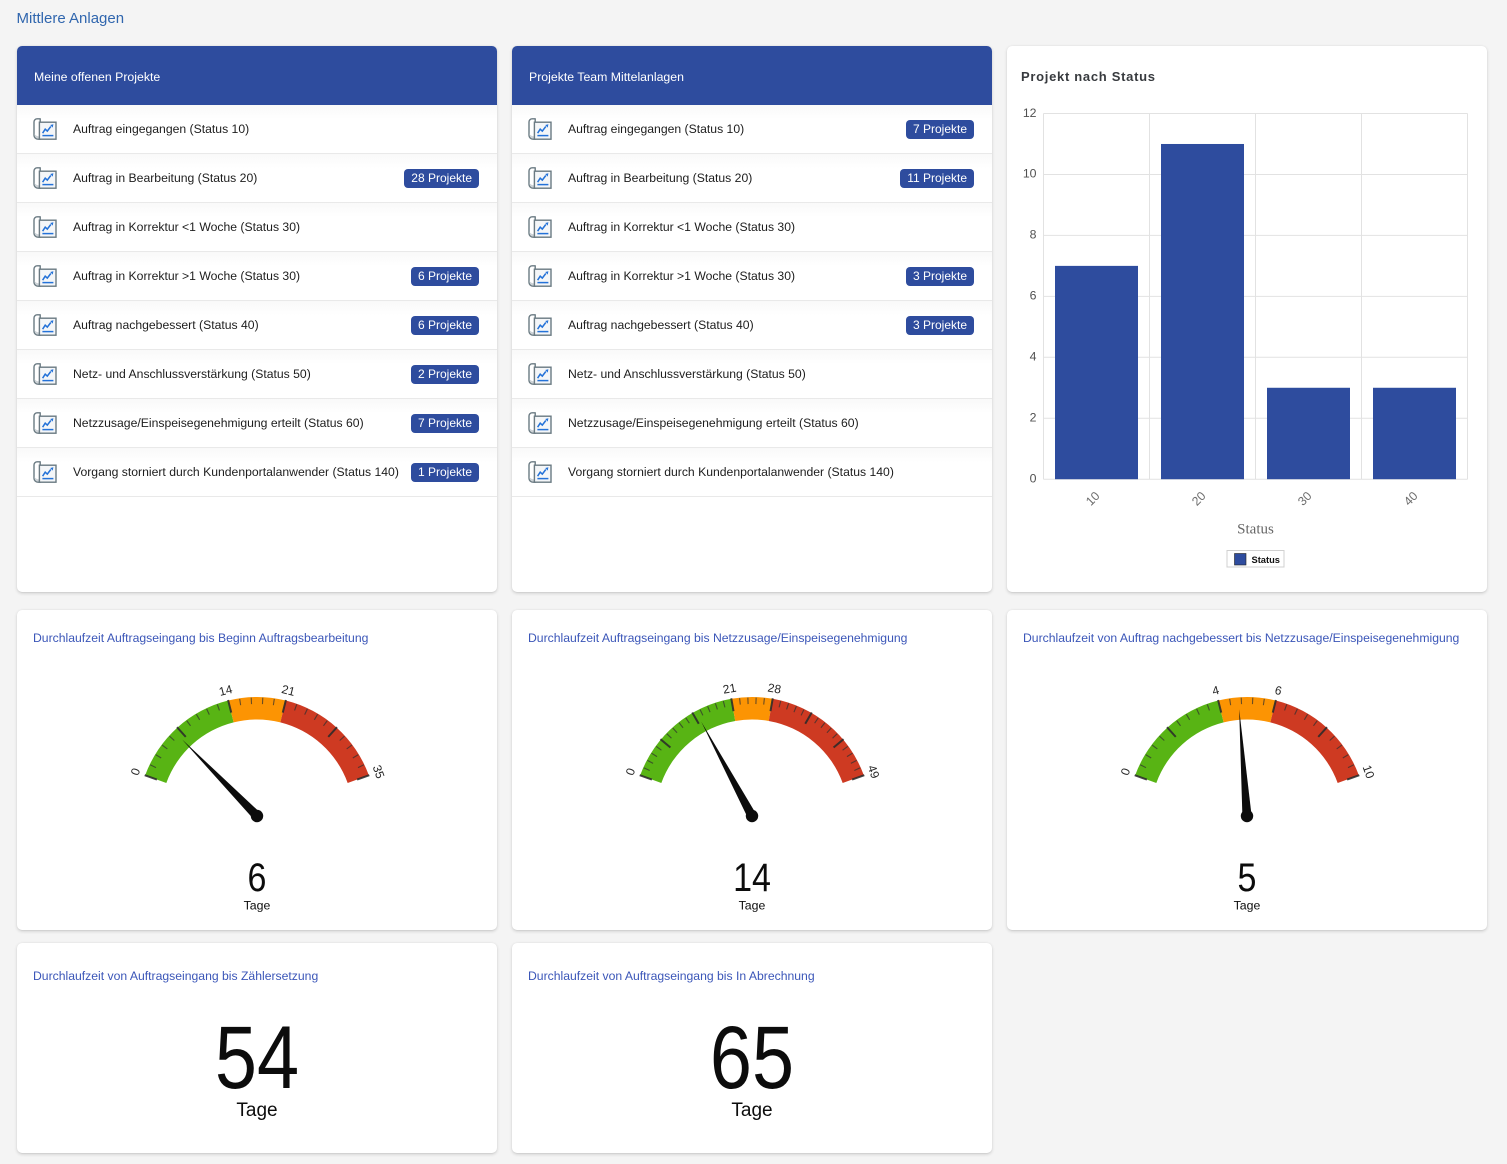 The width and height of the screenshot is (1507, 1164). Describe the element at coordinates (1247, 876) in the screenshot. I see `svg-text: 5` at that location.